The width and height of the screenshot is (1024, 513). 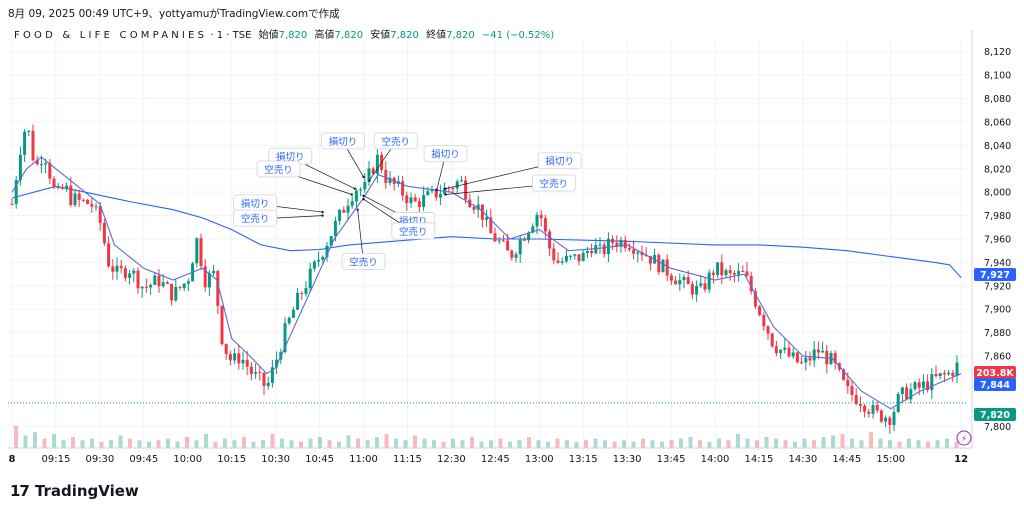 What do you see at coordinates (995, 385) in the screenshot?
I see `price-label-text: 7,844` at bounding box center [995, 385].